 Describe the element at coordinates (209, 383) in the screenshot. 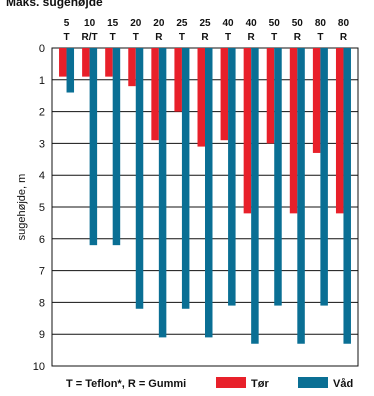

I see `legend: T = Teflon*, R = Gummi Tør Våd` at that location.